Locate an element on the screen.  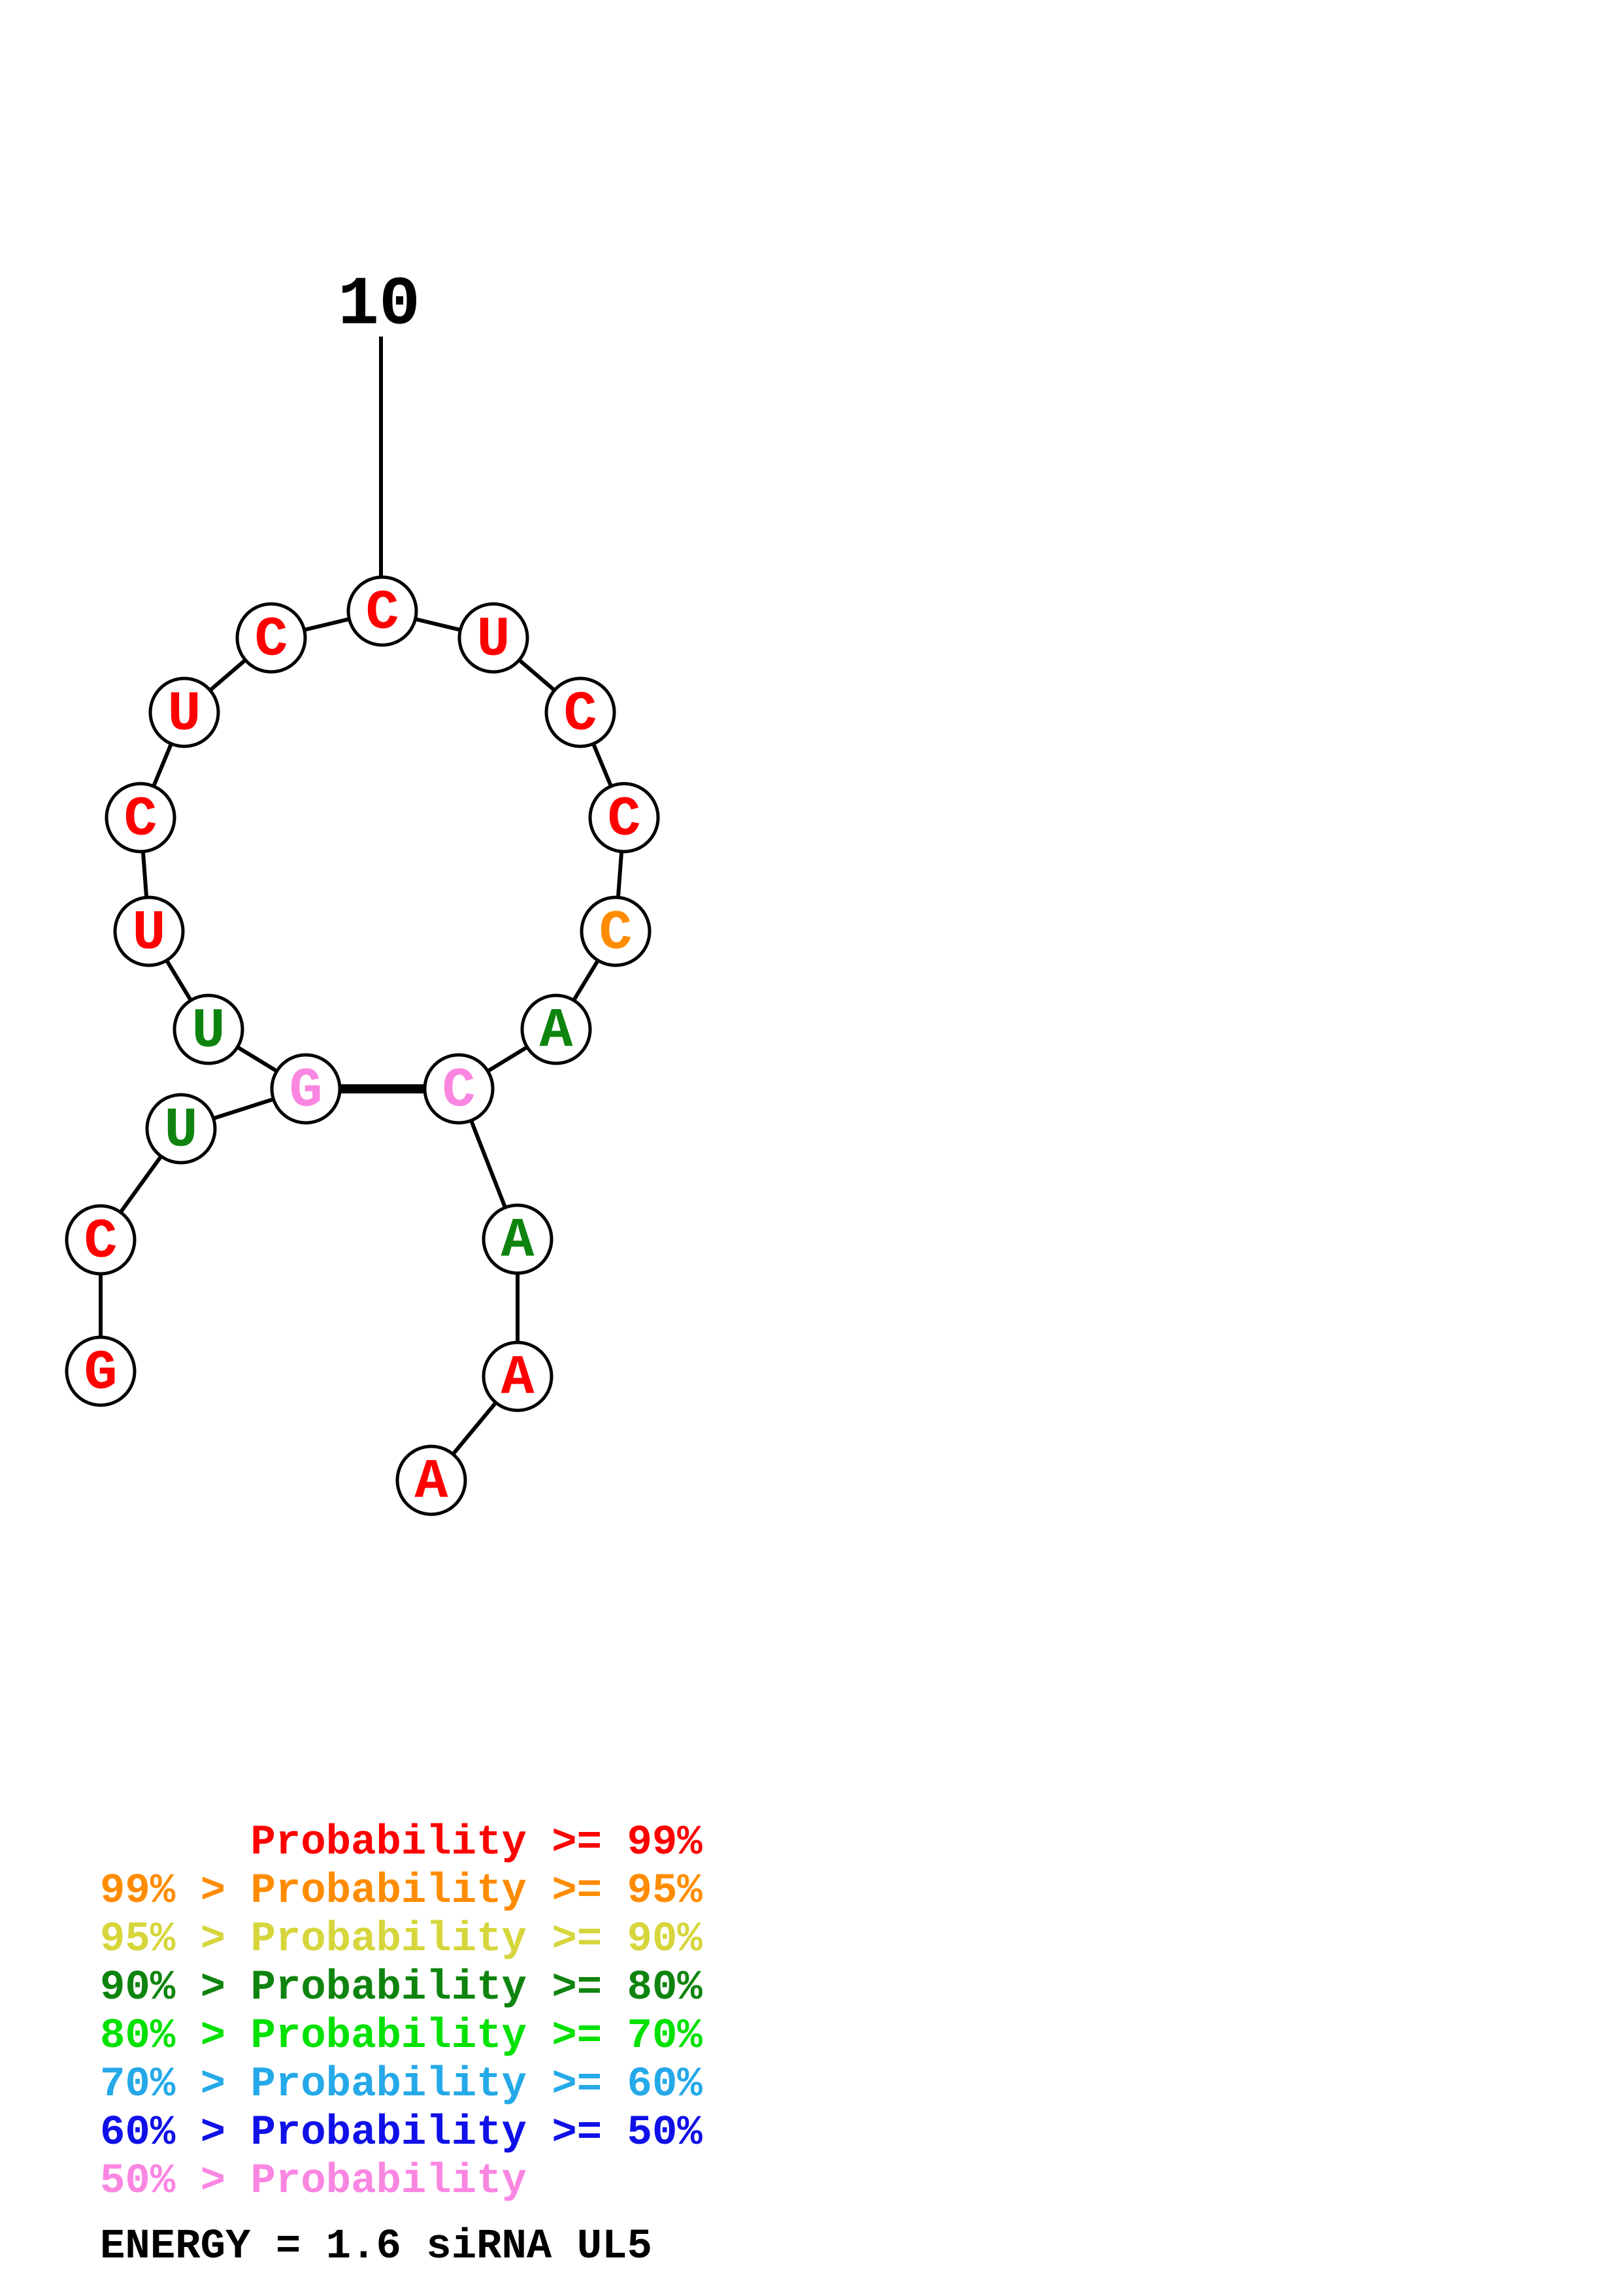
nucleotide-letter-3-U: U is located at coordinates (181, 1131).